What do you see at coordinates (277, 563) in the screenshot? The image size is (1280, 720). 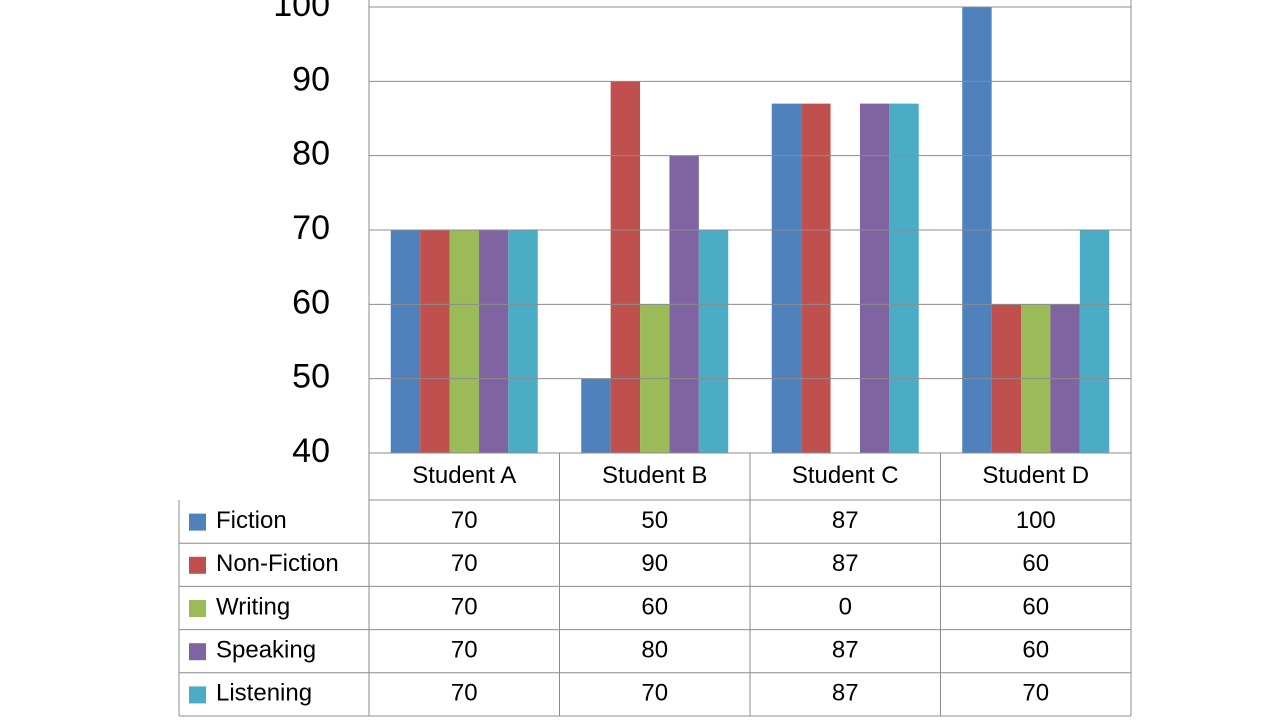 I see `legend-label: Non-Fiction` at bounding box center [277, 563].